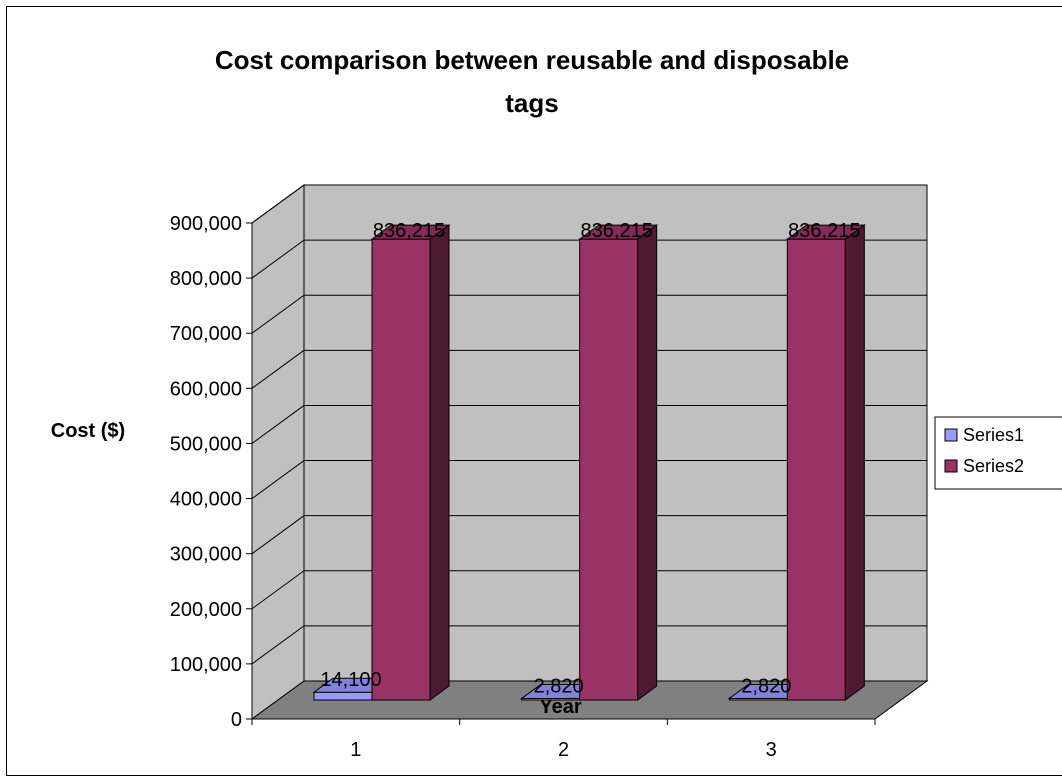 Image resolution: width=1062 pixels, height=776 pixels. What do you see at coordinates (236, 720) in the screenshot?
I see `y-tick-label: 0` at bounding box center [236, 720].